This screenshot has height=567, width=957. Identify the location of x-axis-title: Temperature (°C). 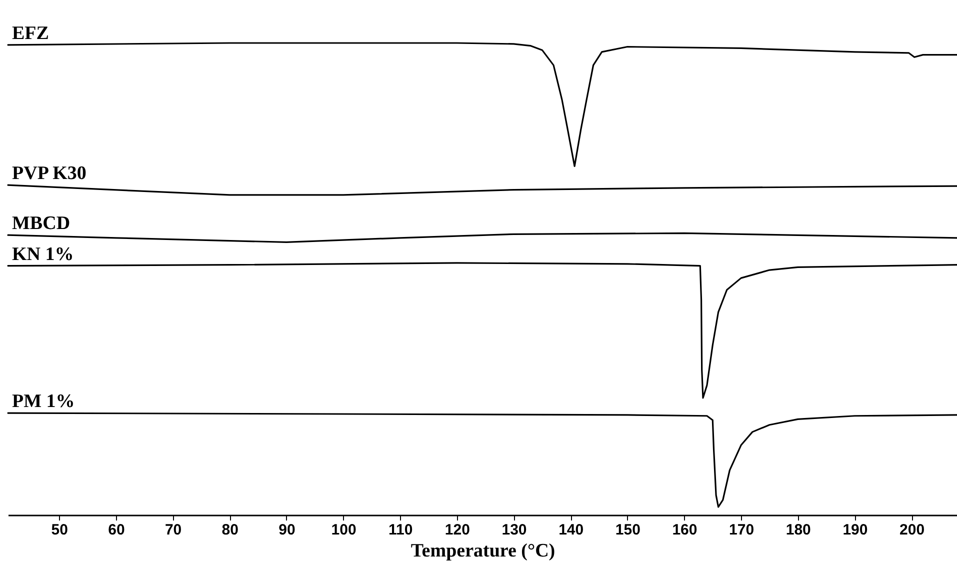
(483, 551).